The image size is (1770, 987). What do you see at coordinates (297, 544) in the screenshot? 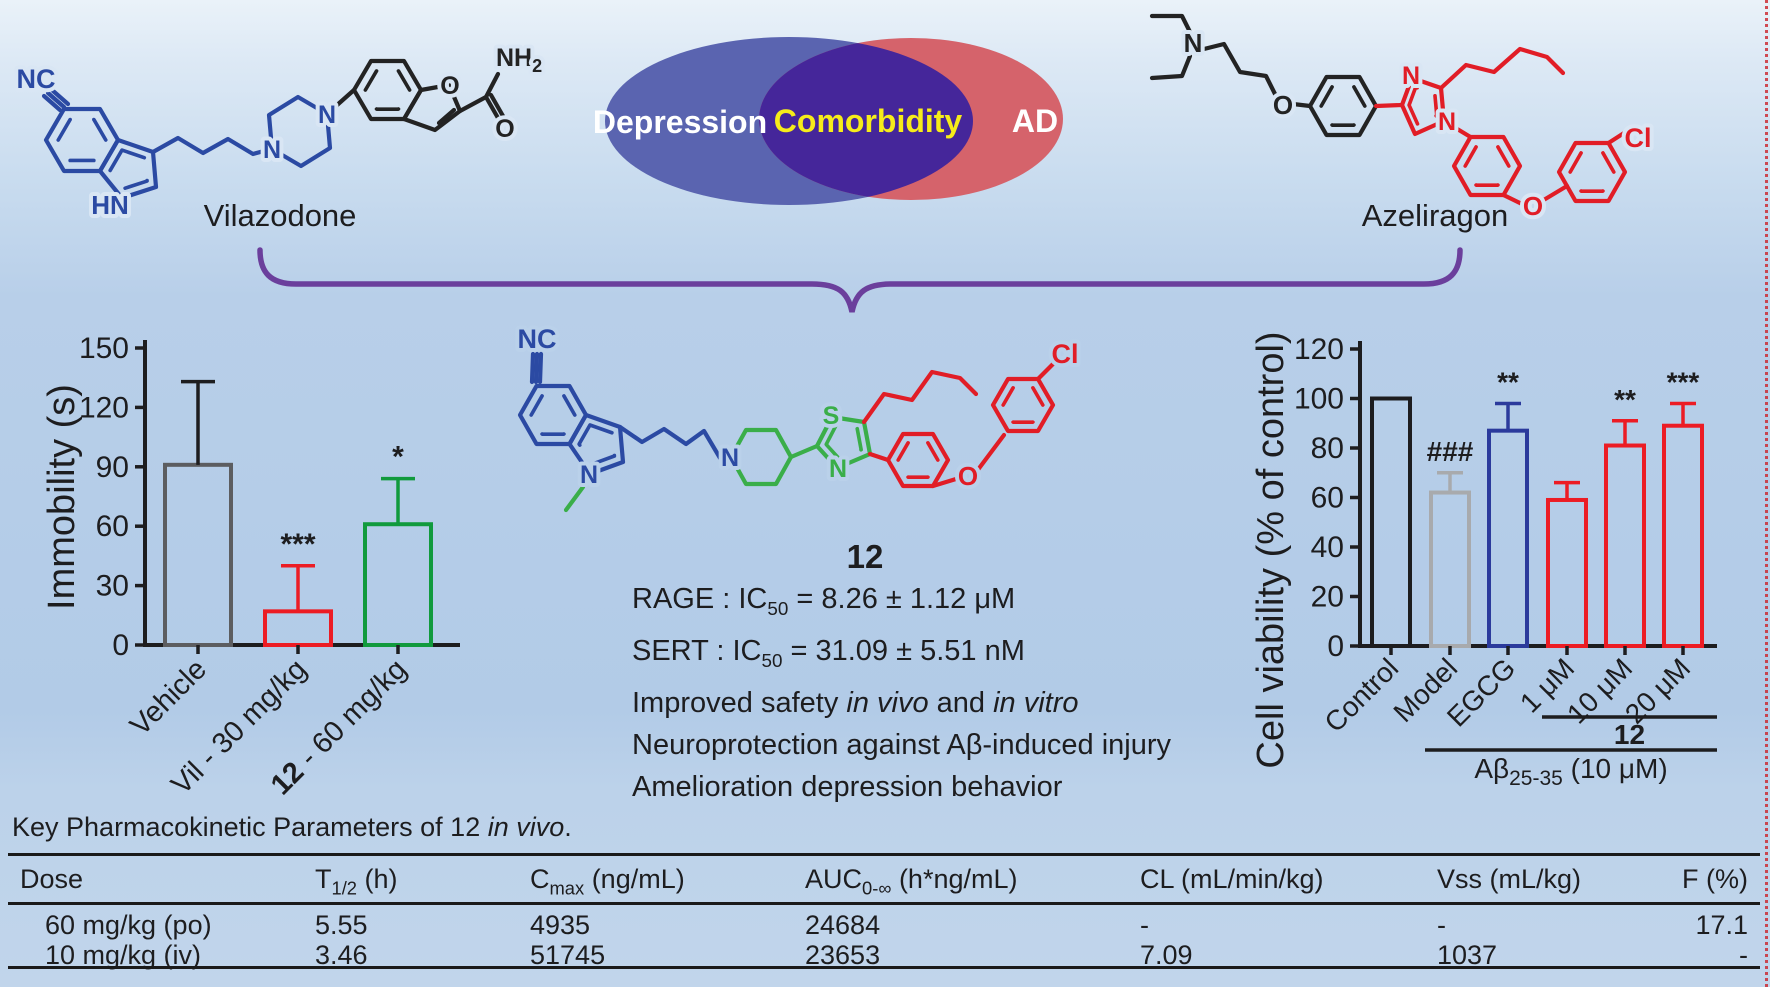
I see `significance-annotation: ***` at bounding box center [297, 544].